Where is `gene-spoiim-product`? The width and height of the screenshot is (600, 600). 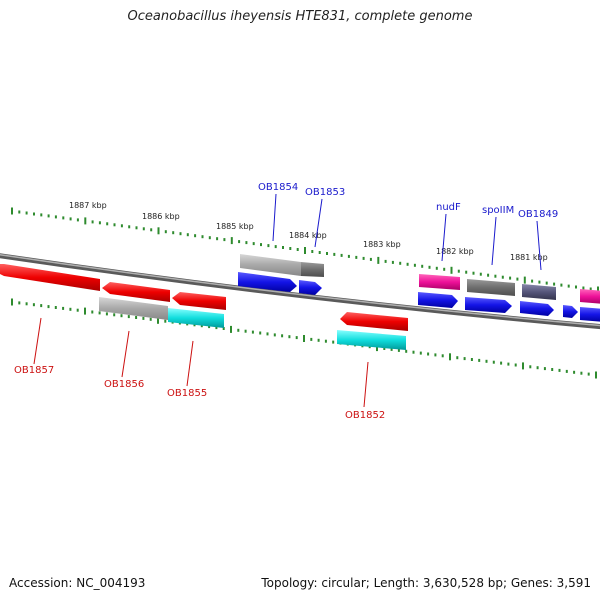
gene-spoiim-product is located at coordinates (491, 287).